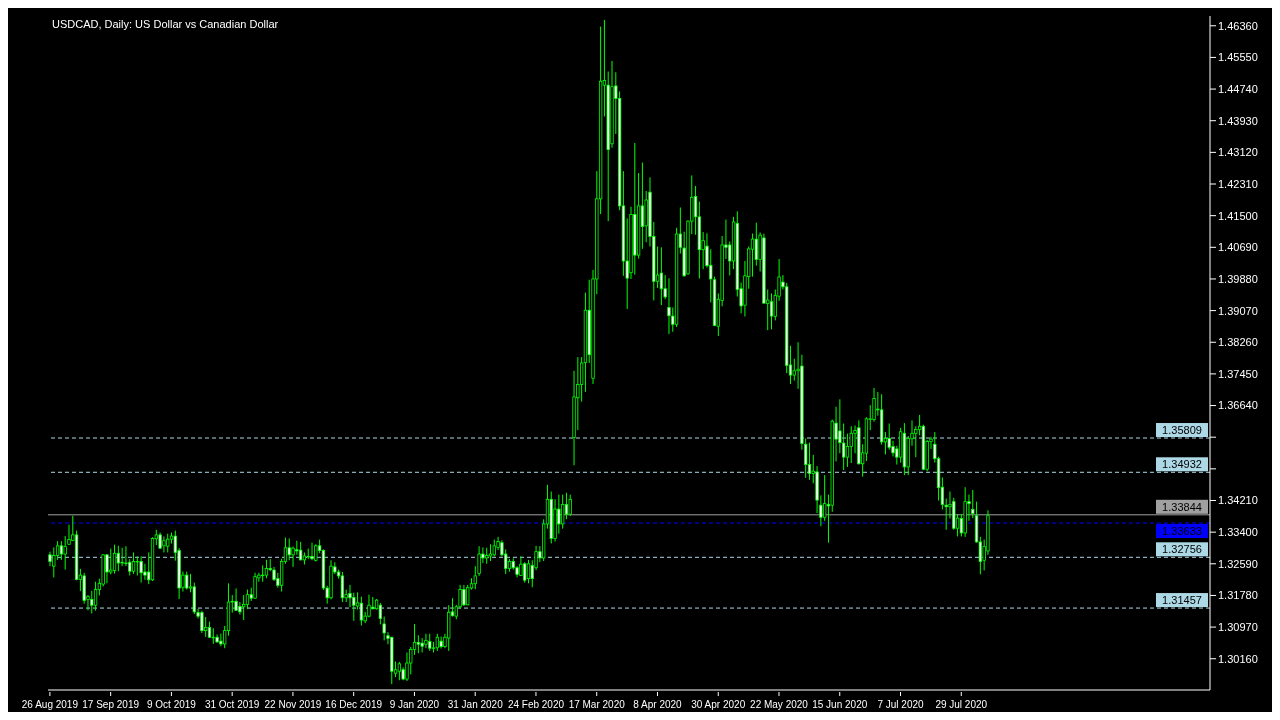 Image resolution: width=1280 pixels, height=720 pixels. I want to click on y-tick-label: 1.45550, so click(1238, 57).